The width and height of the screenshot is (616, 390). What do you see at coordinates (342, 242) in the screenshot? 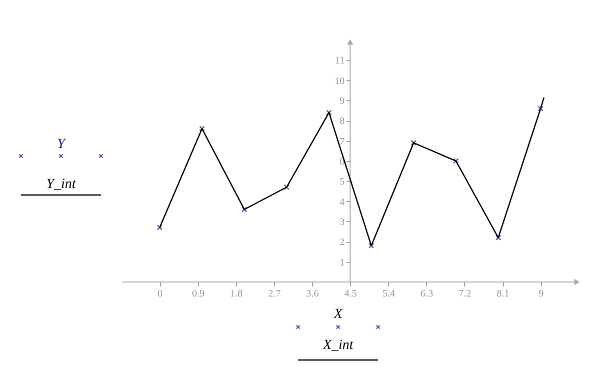
I see `y-tick-label: 2` at bounding box center [342, 242].